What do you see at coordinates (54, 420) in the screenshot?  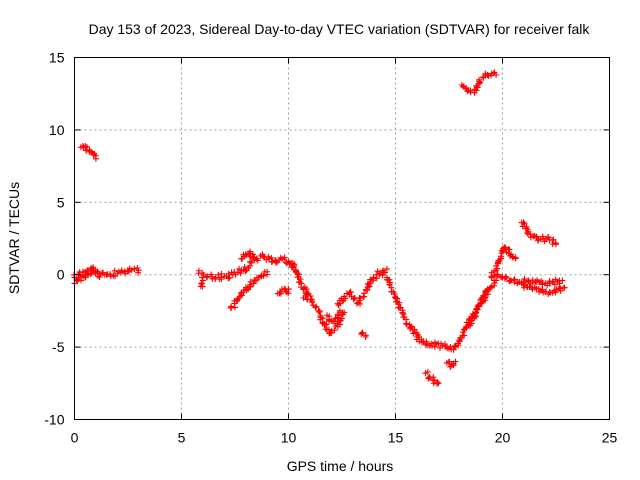 I see `y-tick-label: -10` at bounding box center [54, 420].